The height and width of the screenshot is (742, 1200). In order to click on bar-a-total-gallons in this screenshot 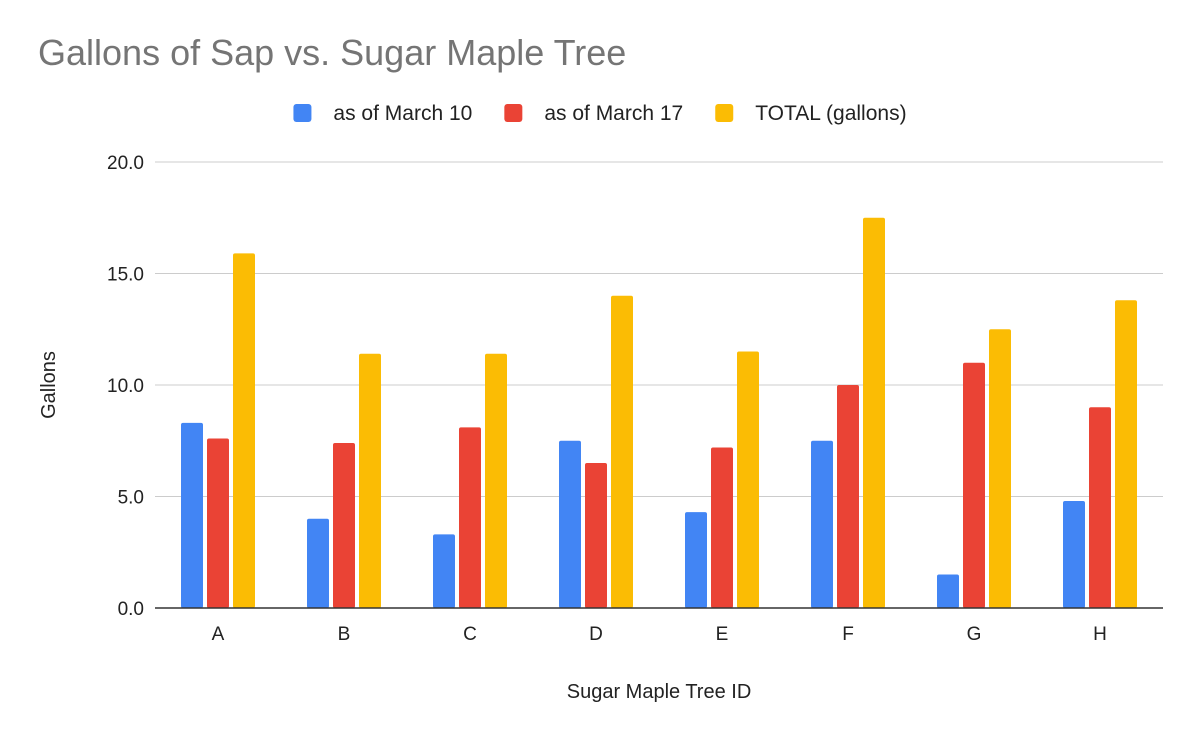, I will do `click(244, 430)`.